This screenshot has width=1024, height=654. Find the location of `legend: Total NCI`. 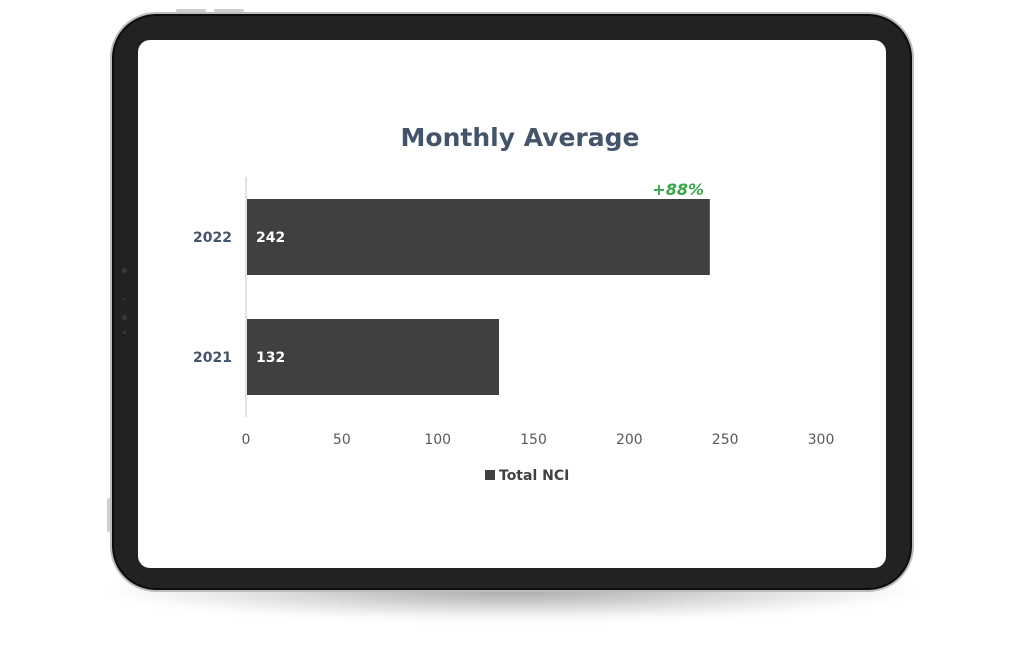

legend: Total NCI is located at coordinates (527, 476).